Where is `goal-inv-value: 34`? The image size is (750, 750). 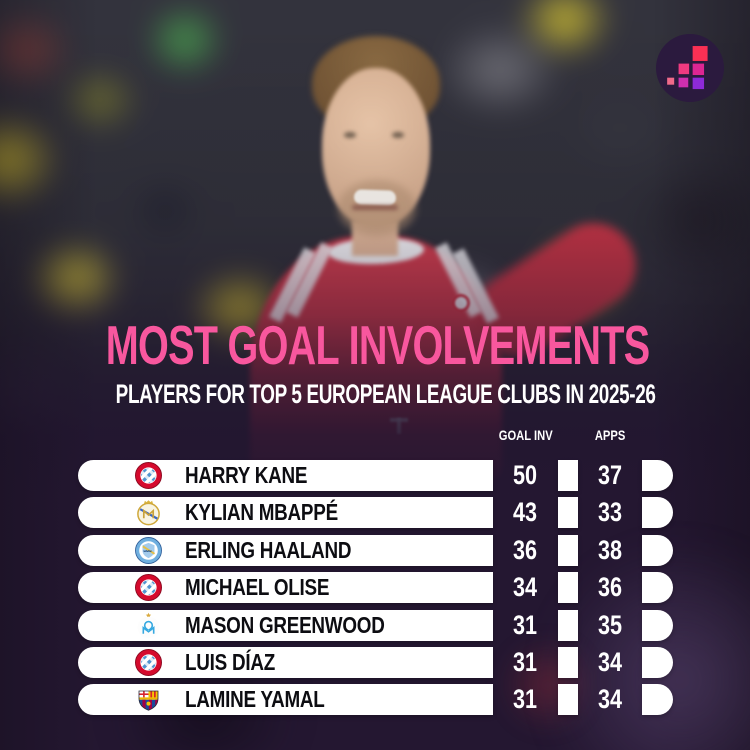
goal-inv-value: 34 is located at coordinates (525, 587).